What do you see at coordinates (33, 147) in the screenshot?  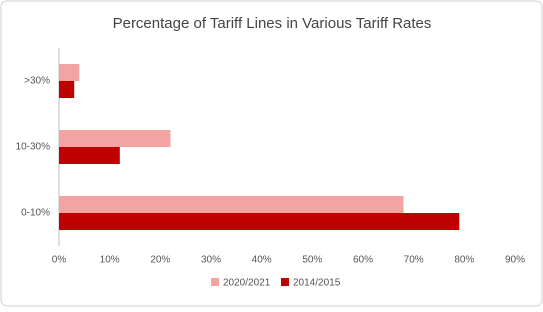 I see `y-tick-label: 10-30%` at bounding box center [33, 147].